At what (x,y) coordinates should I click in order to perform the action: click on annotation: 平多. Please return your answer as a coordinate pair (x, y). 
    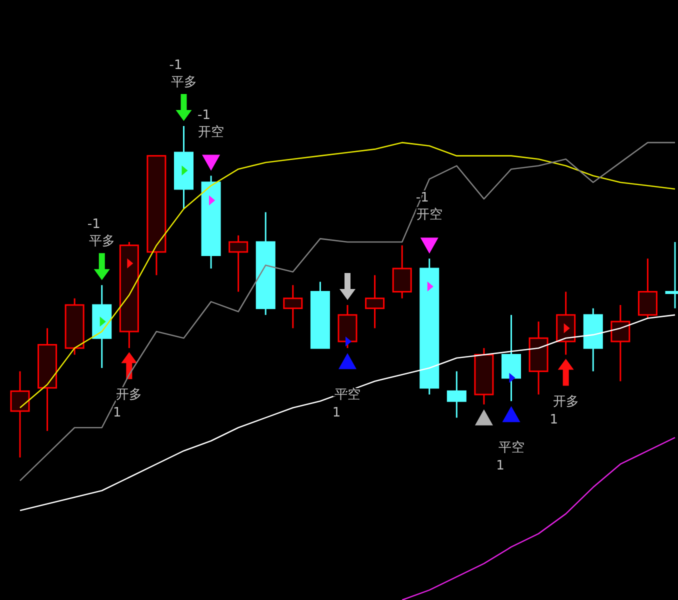
    Looking at the image, I should click on (101, 242).